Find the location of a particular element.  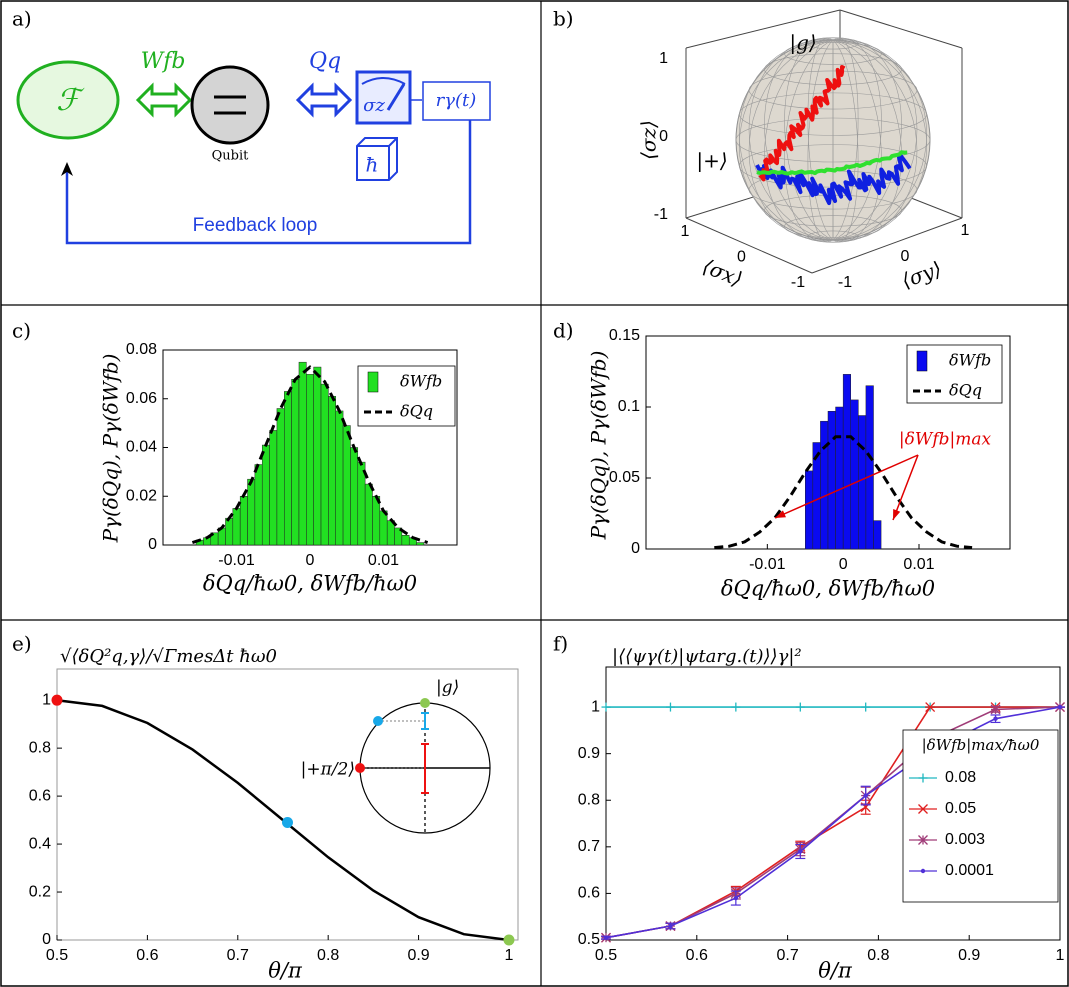

meter-box is located at coordinates (383, 97).